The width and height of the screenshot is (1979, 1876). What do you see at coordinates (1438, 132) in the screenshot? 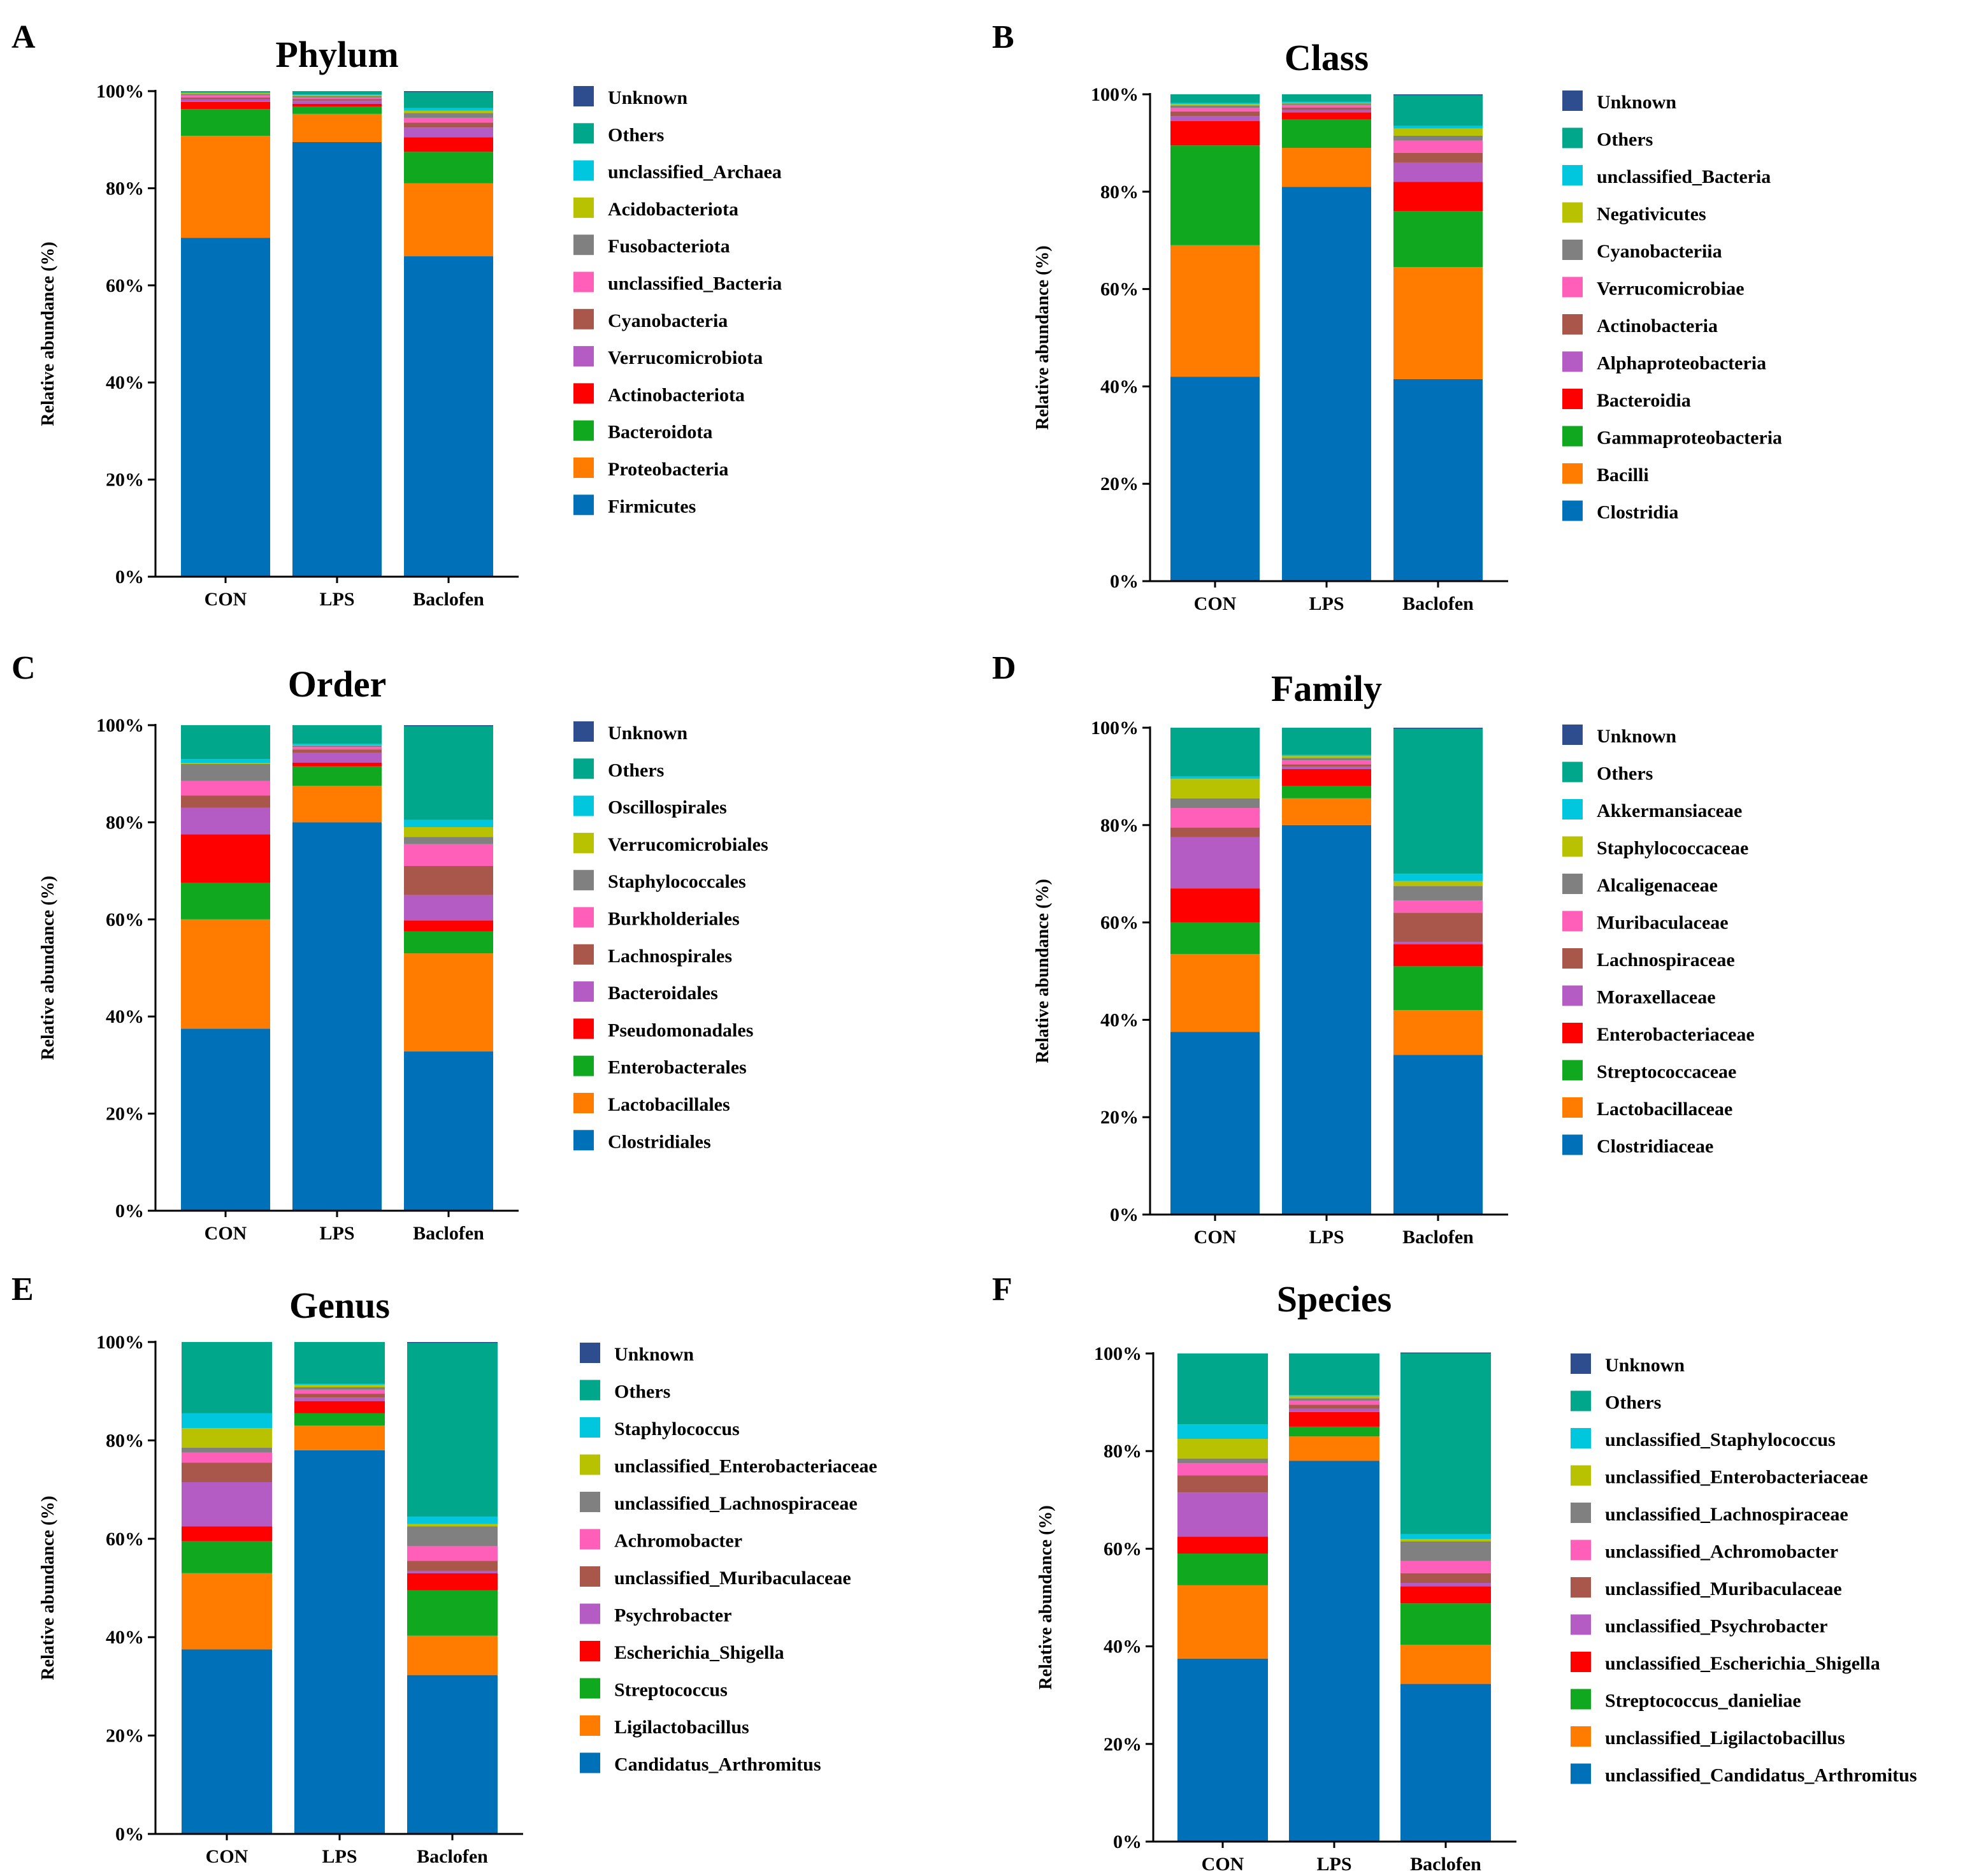
I see `bar-segment-negativicutes-baclofen` at bounding box center [1438, 132].